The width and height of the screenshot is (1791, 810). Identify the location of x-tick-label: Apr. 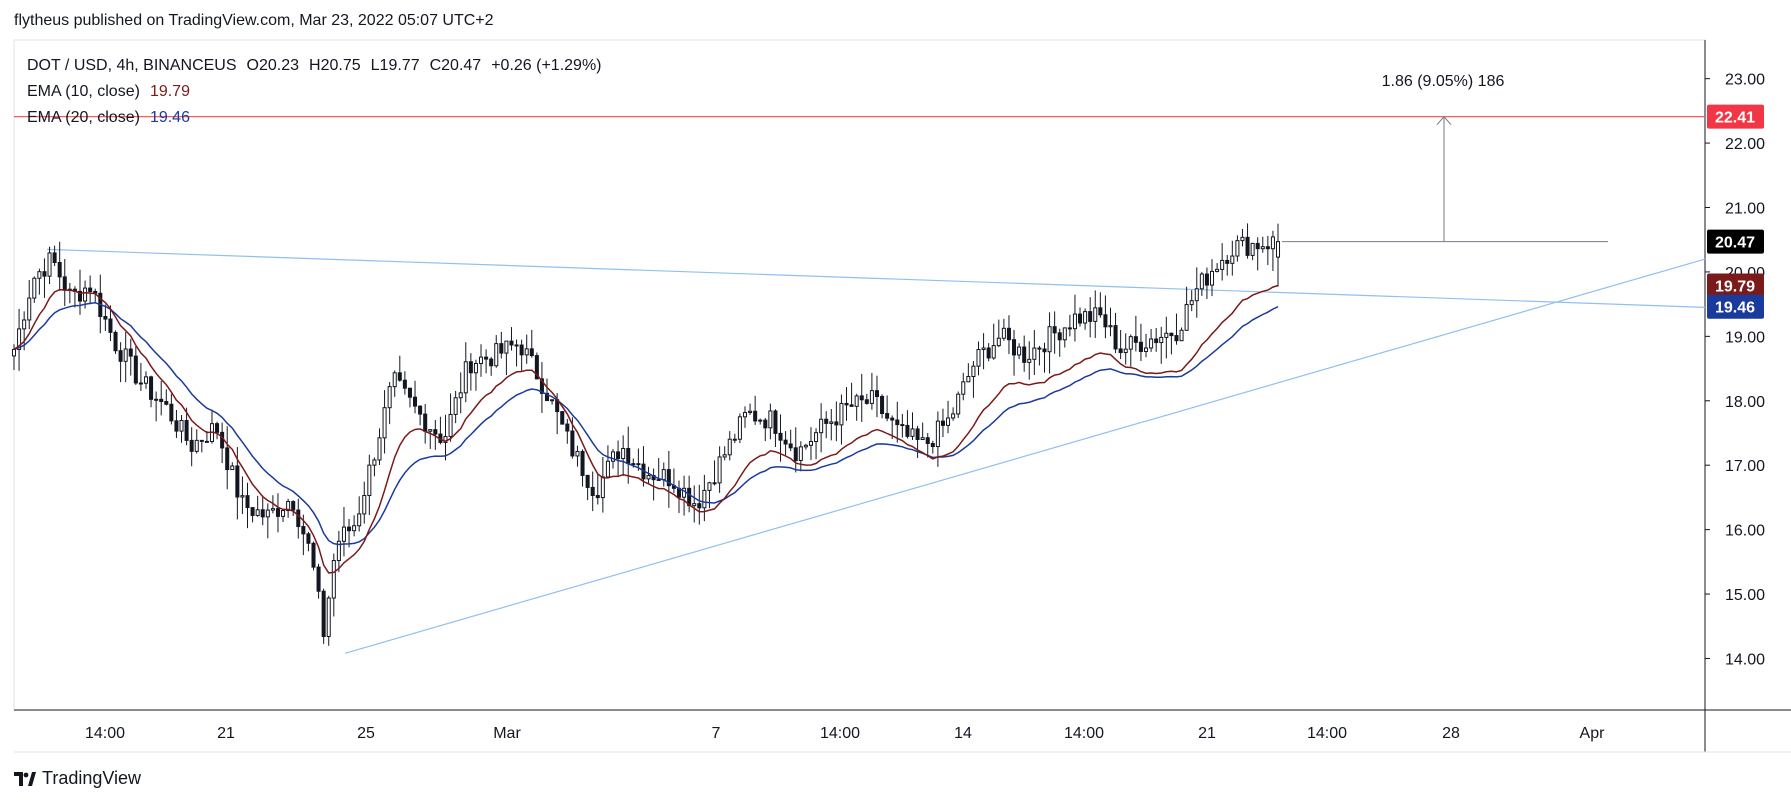
(1593, 733).